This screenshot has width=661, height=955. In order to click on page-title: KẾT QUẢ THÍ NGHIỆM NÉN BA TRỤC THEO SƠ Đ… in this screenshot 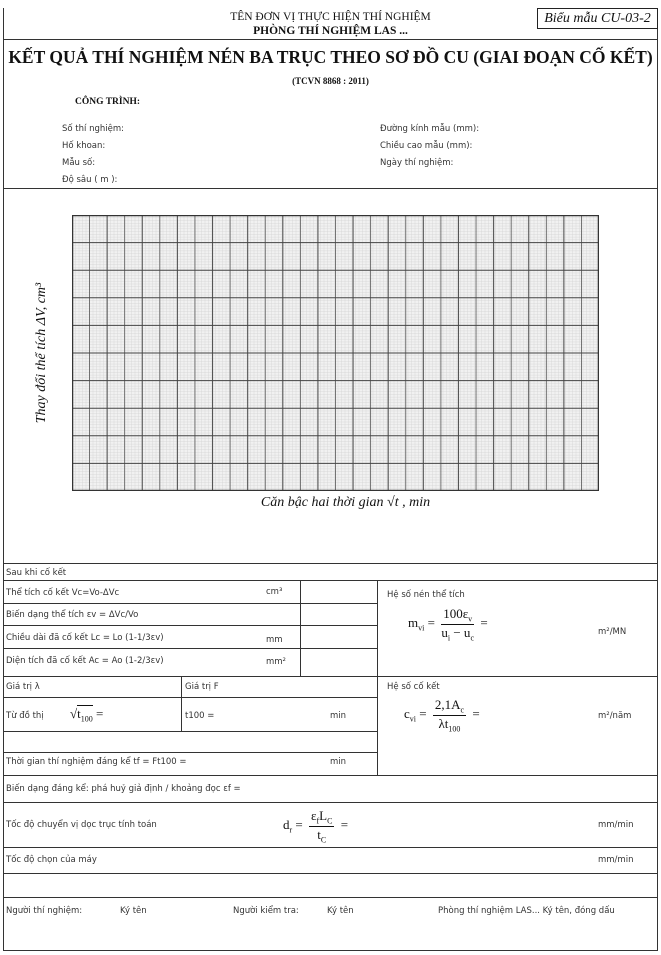, I will do `click(330, 57)`.